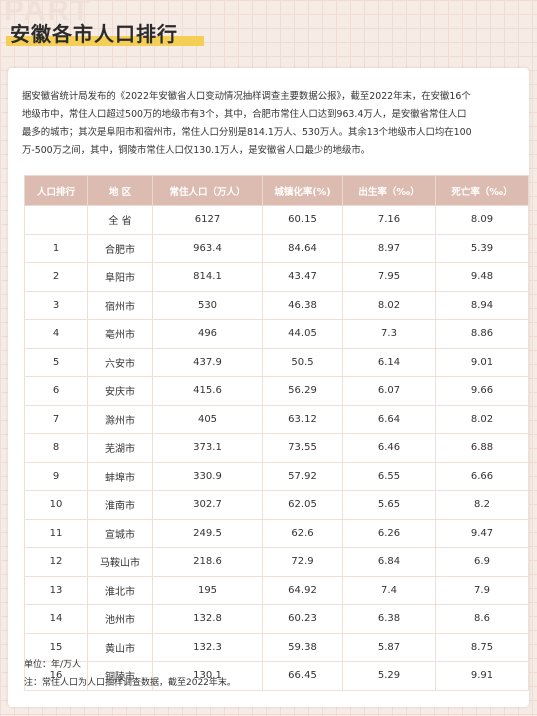 The width and height of the screenshot is (537, 716). Describe the element at coordinates (389, 505) in the screenshot. I see `table-cell: 5.65` at that location.